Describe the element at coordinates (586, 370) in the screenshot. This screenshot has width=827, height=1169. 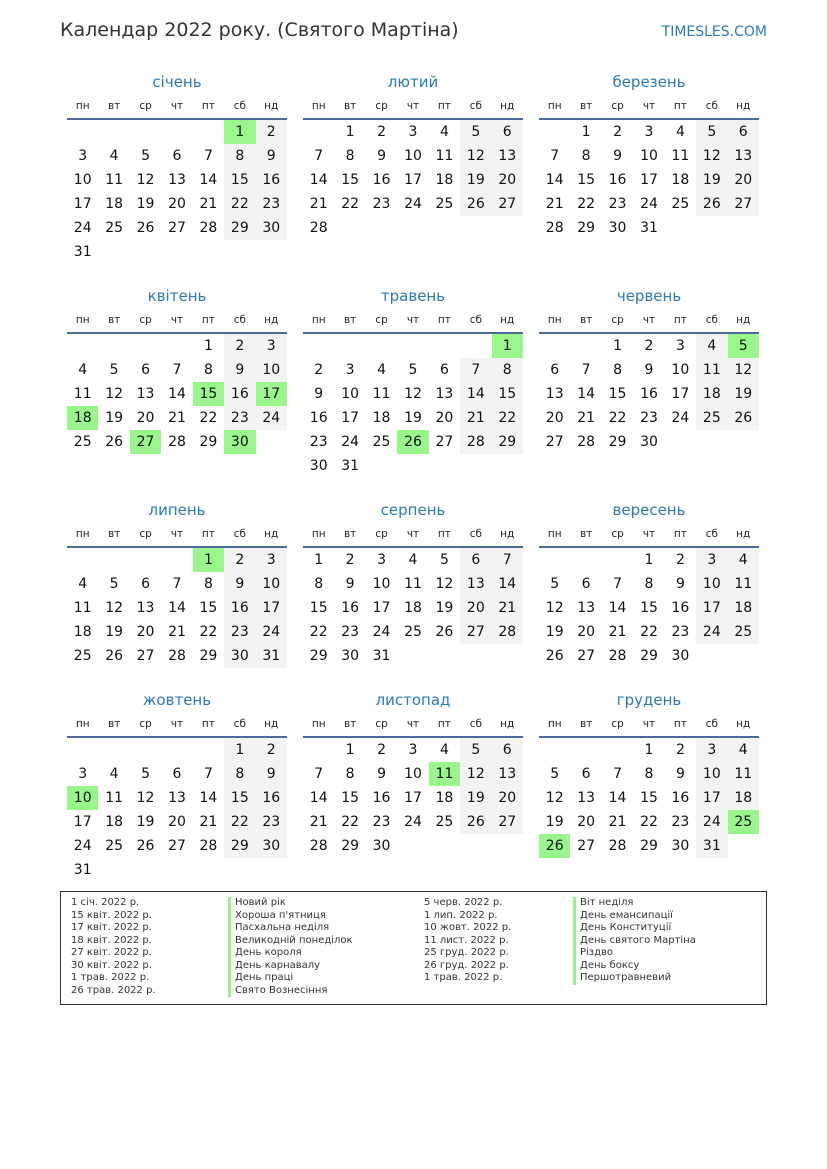
I see `day-cell: 7` at that location.